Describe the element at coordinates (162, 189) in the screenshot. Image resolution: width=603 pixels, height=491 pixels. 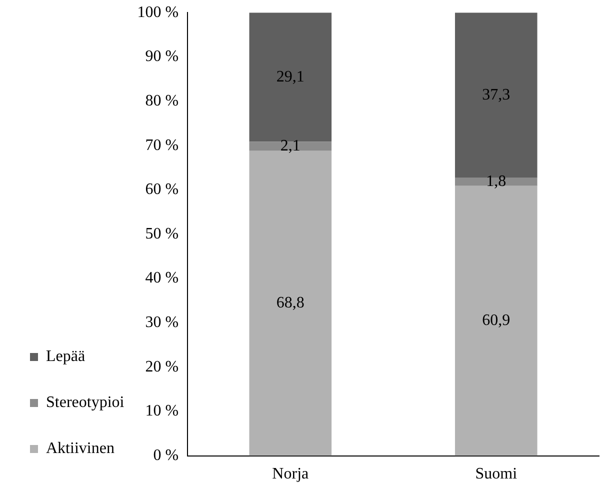
I see `y-tick-label: 60 %` at that location.